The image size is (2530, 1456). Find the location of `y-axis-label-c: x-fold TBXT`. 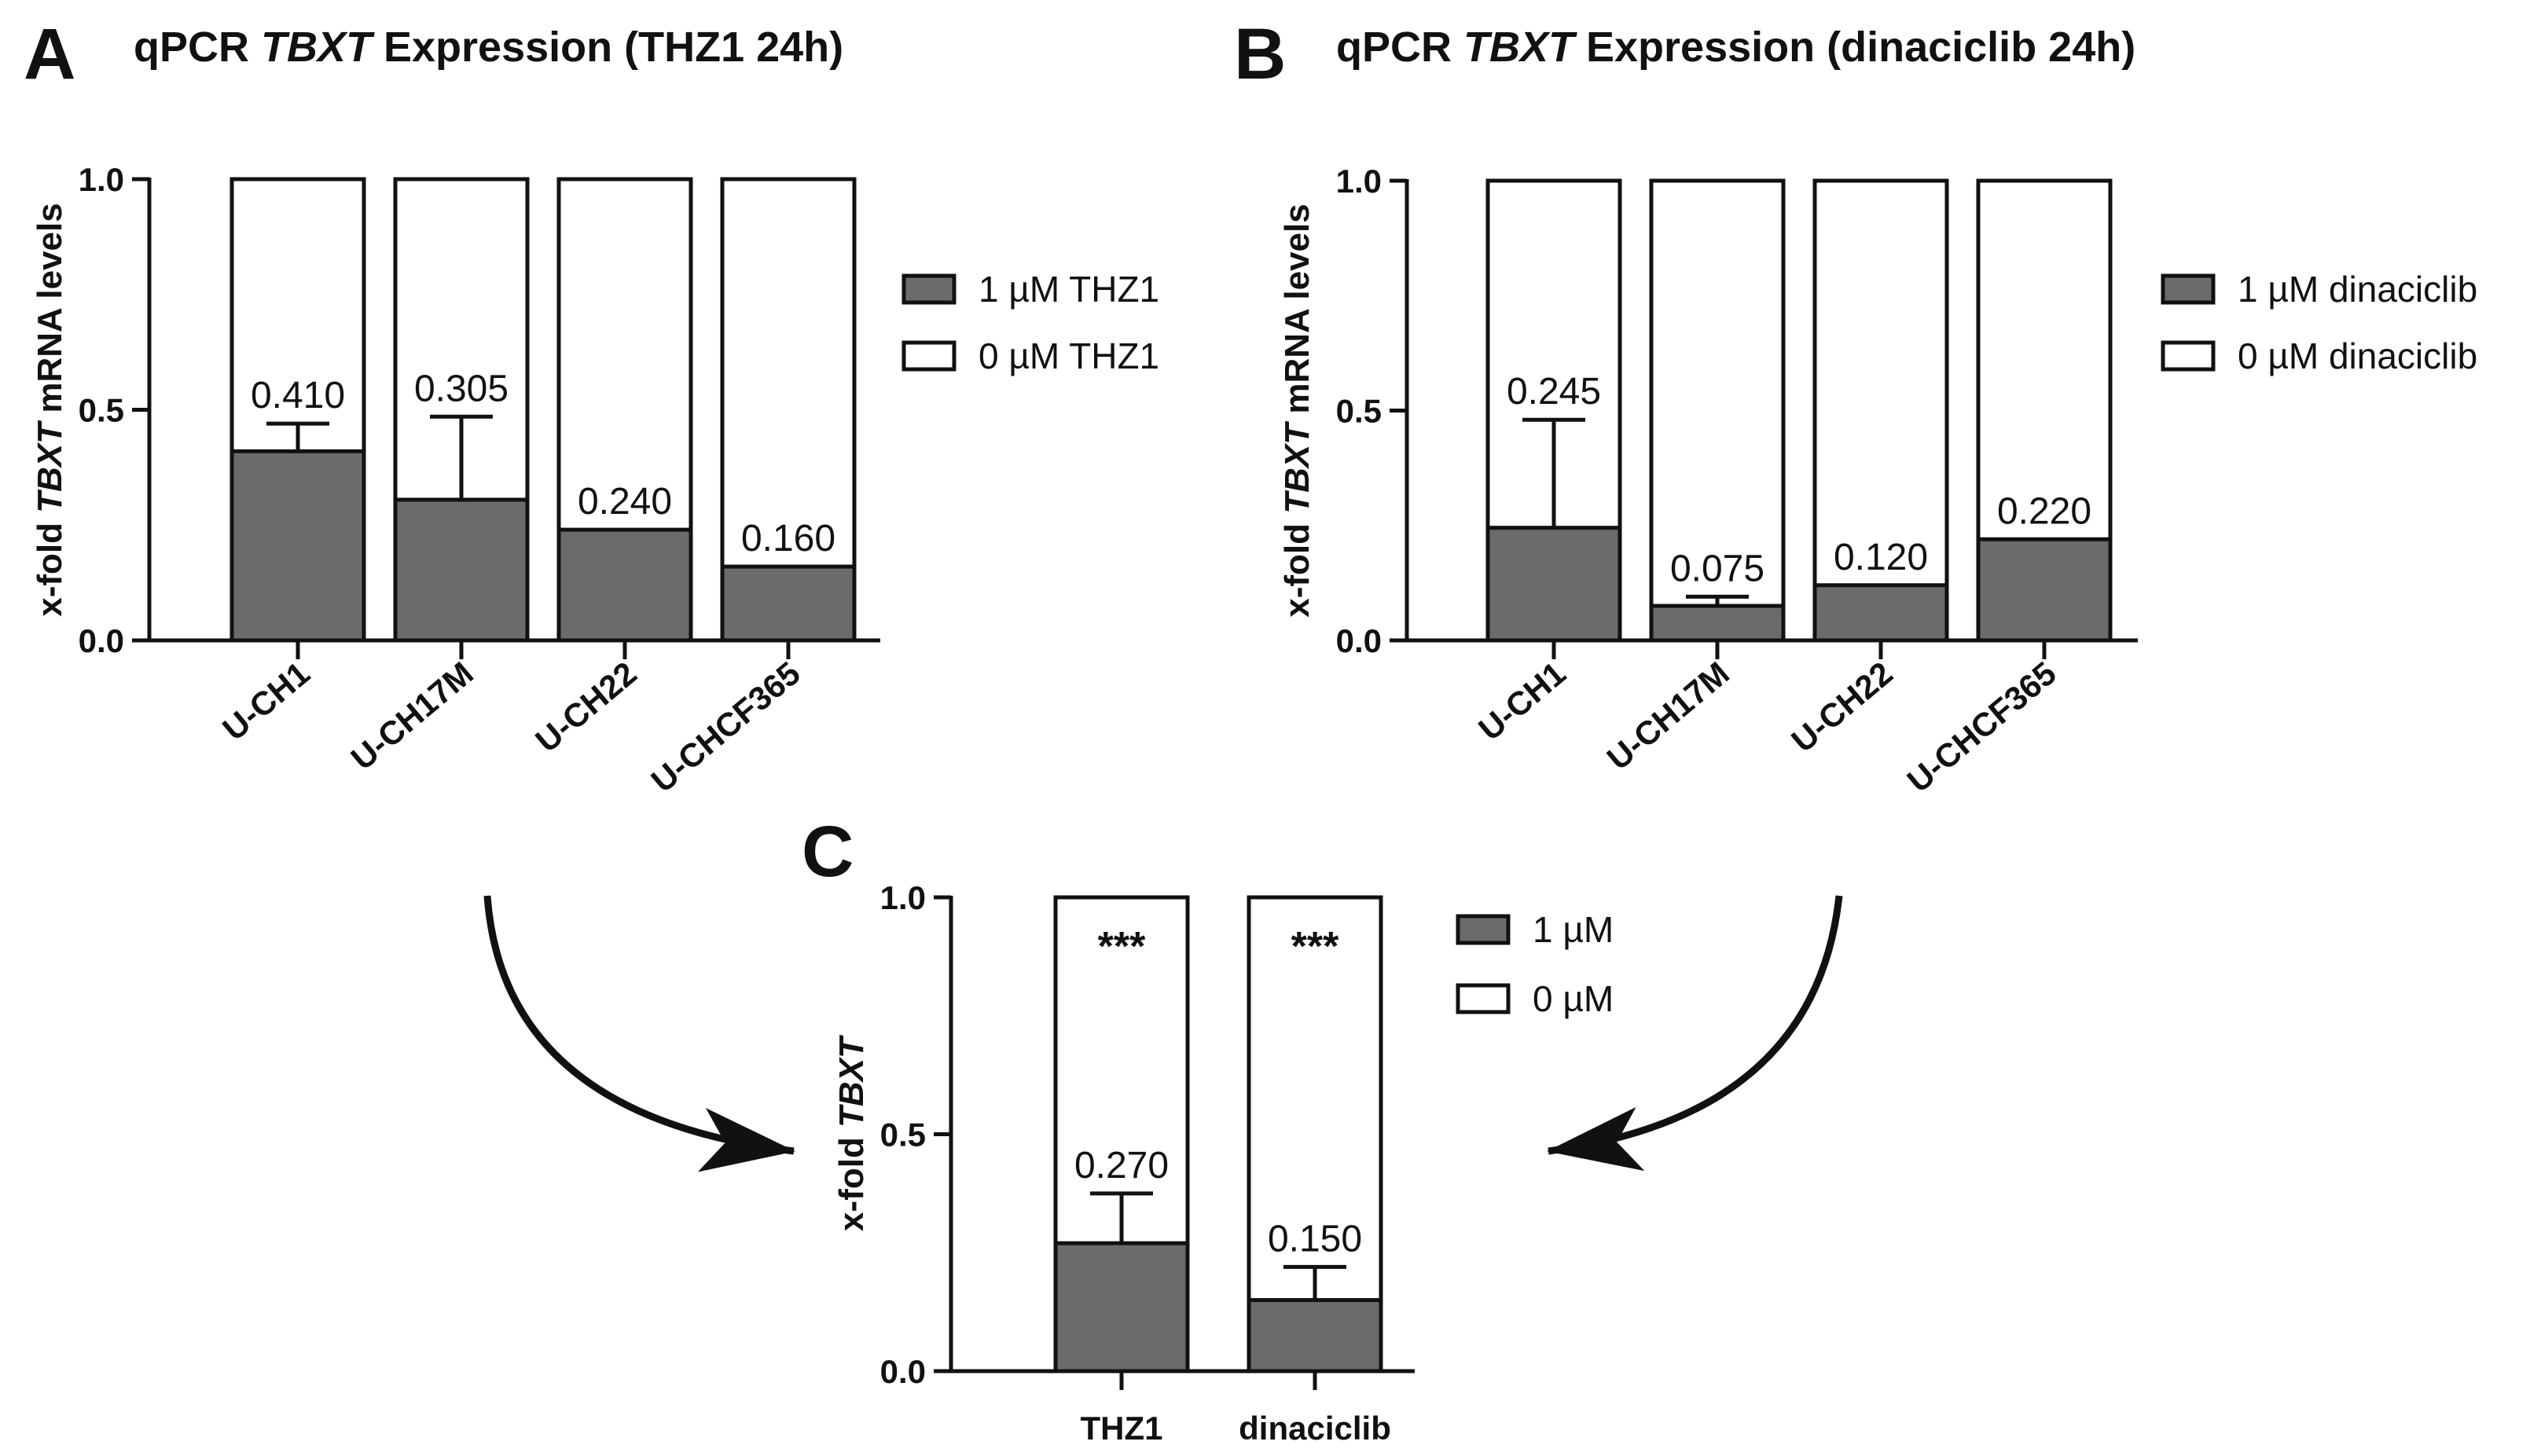

y-axis-label-c: x-fold TBXT is located at coordinates (851, 1133).